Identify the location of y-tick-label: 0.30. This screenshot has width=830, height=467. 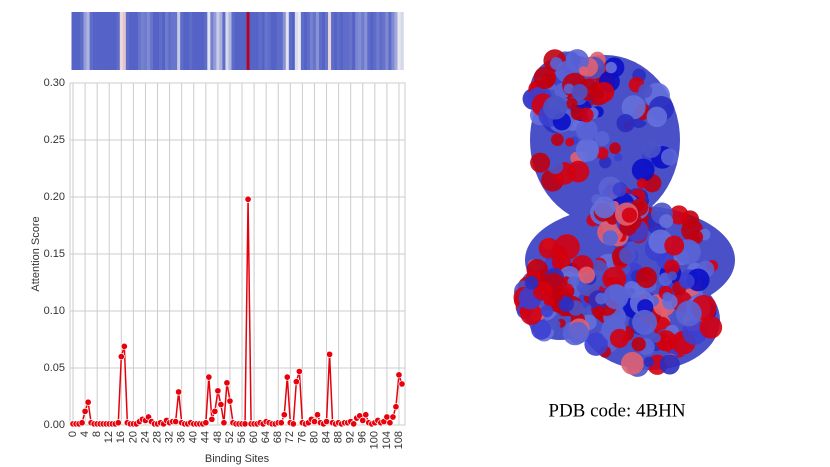
(54, 83).